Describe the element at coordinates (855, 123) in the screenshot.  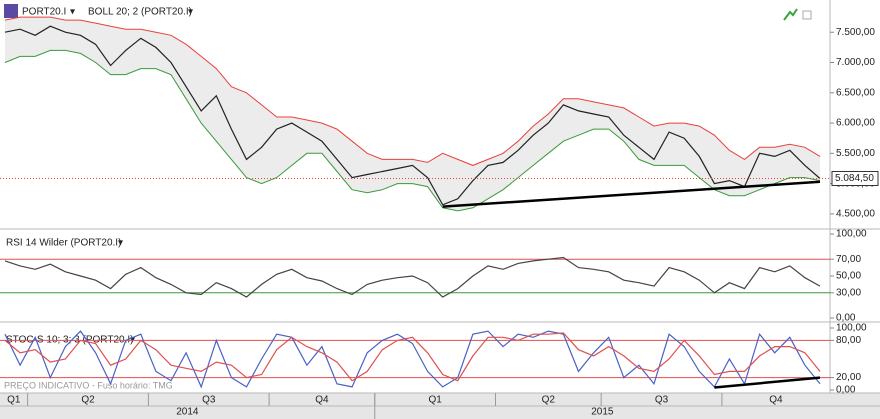
I see `y-tick-label: 6.000,00` at that location.